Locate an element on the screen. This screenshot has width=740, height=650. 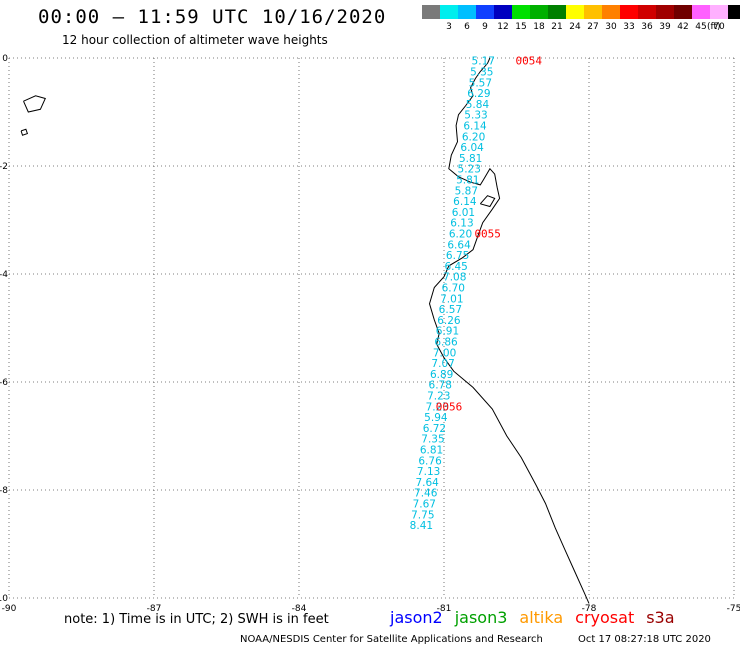
wave-height-value: 7.01 is located at coordinates (451, 299).